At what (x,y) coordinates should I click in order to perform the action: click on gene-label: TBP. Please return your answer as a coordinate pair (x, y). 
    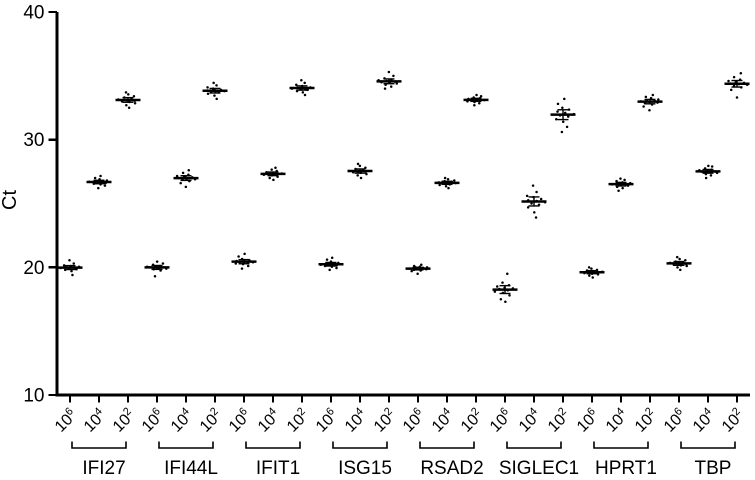
    Looking at the image, I should click on (713, 468).